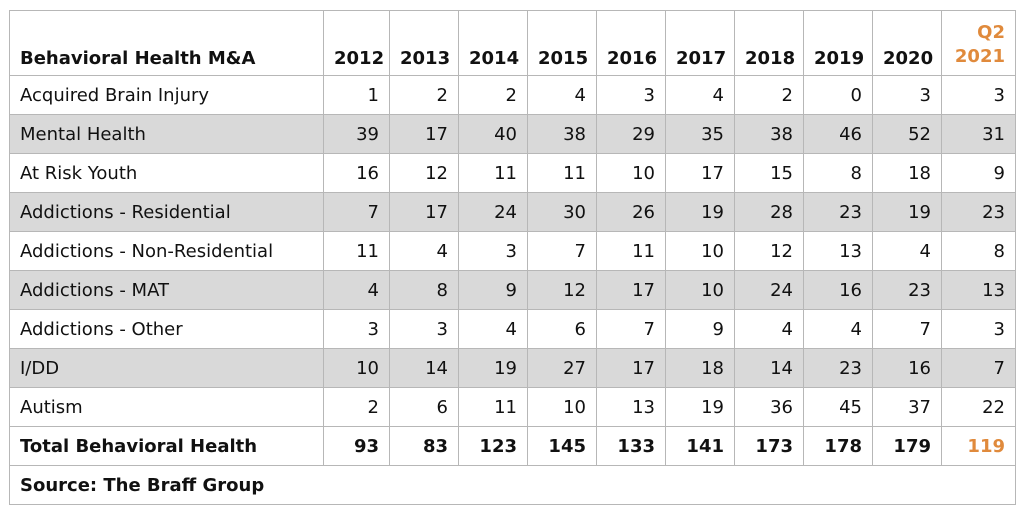  I want to click on table-row: Autism 2 6 11 10 13 19 36 45 37 22, so click(512, 407).